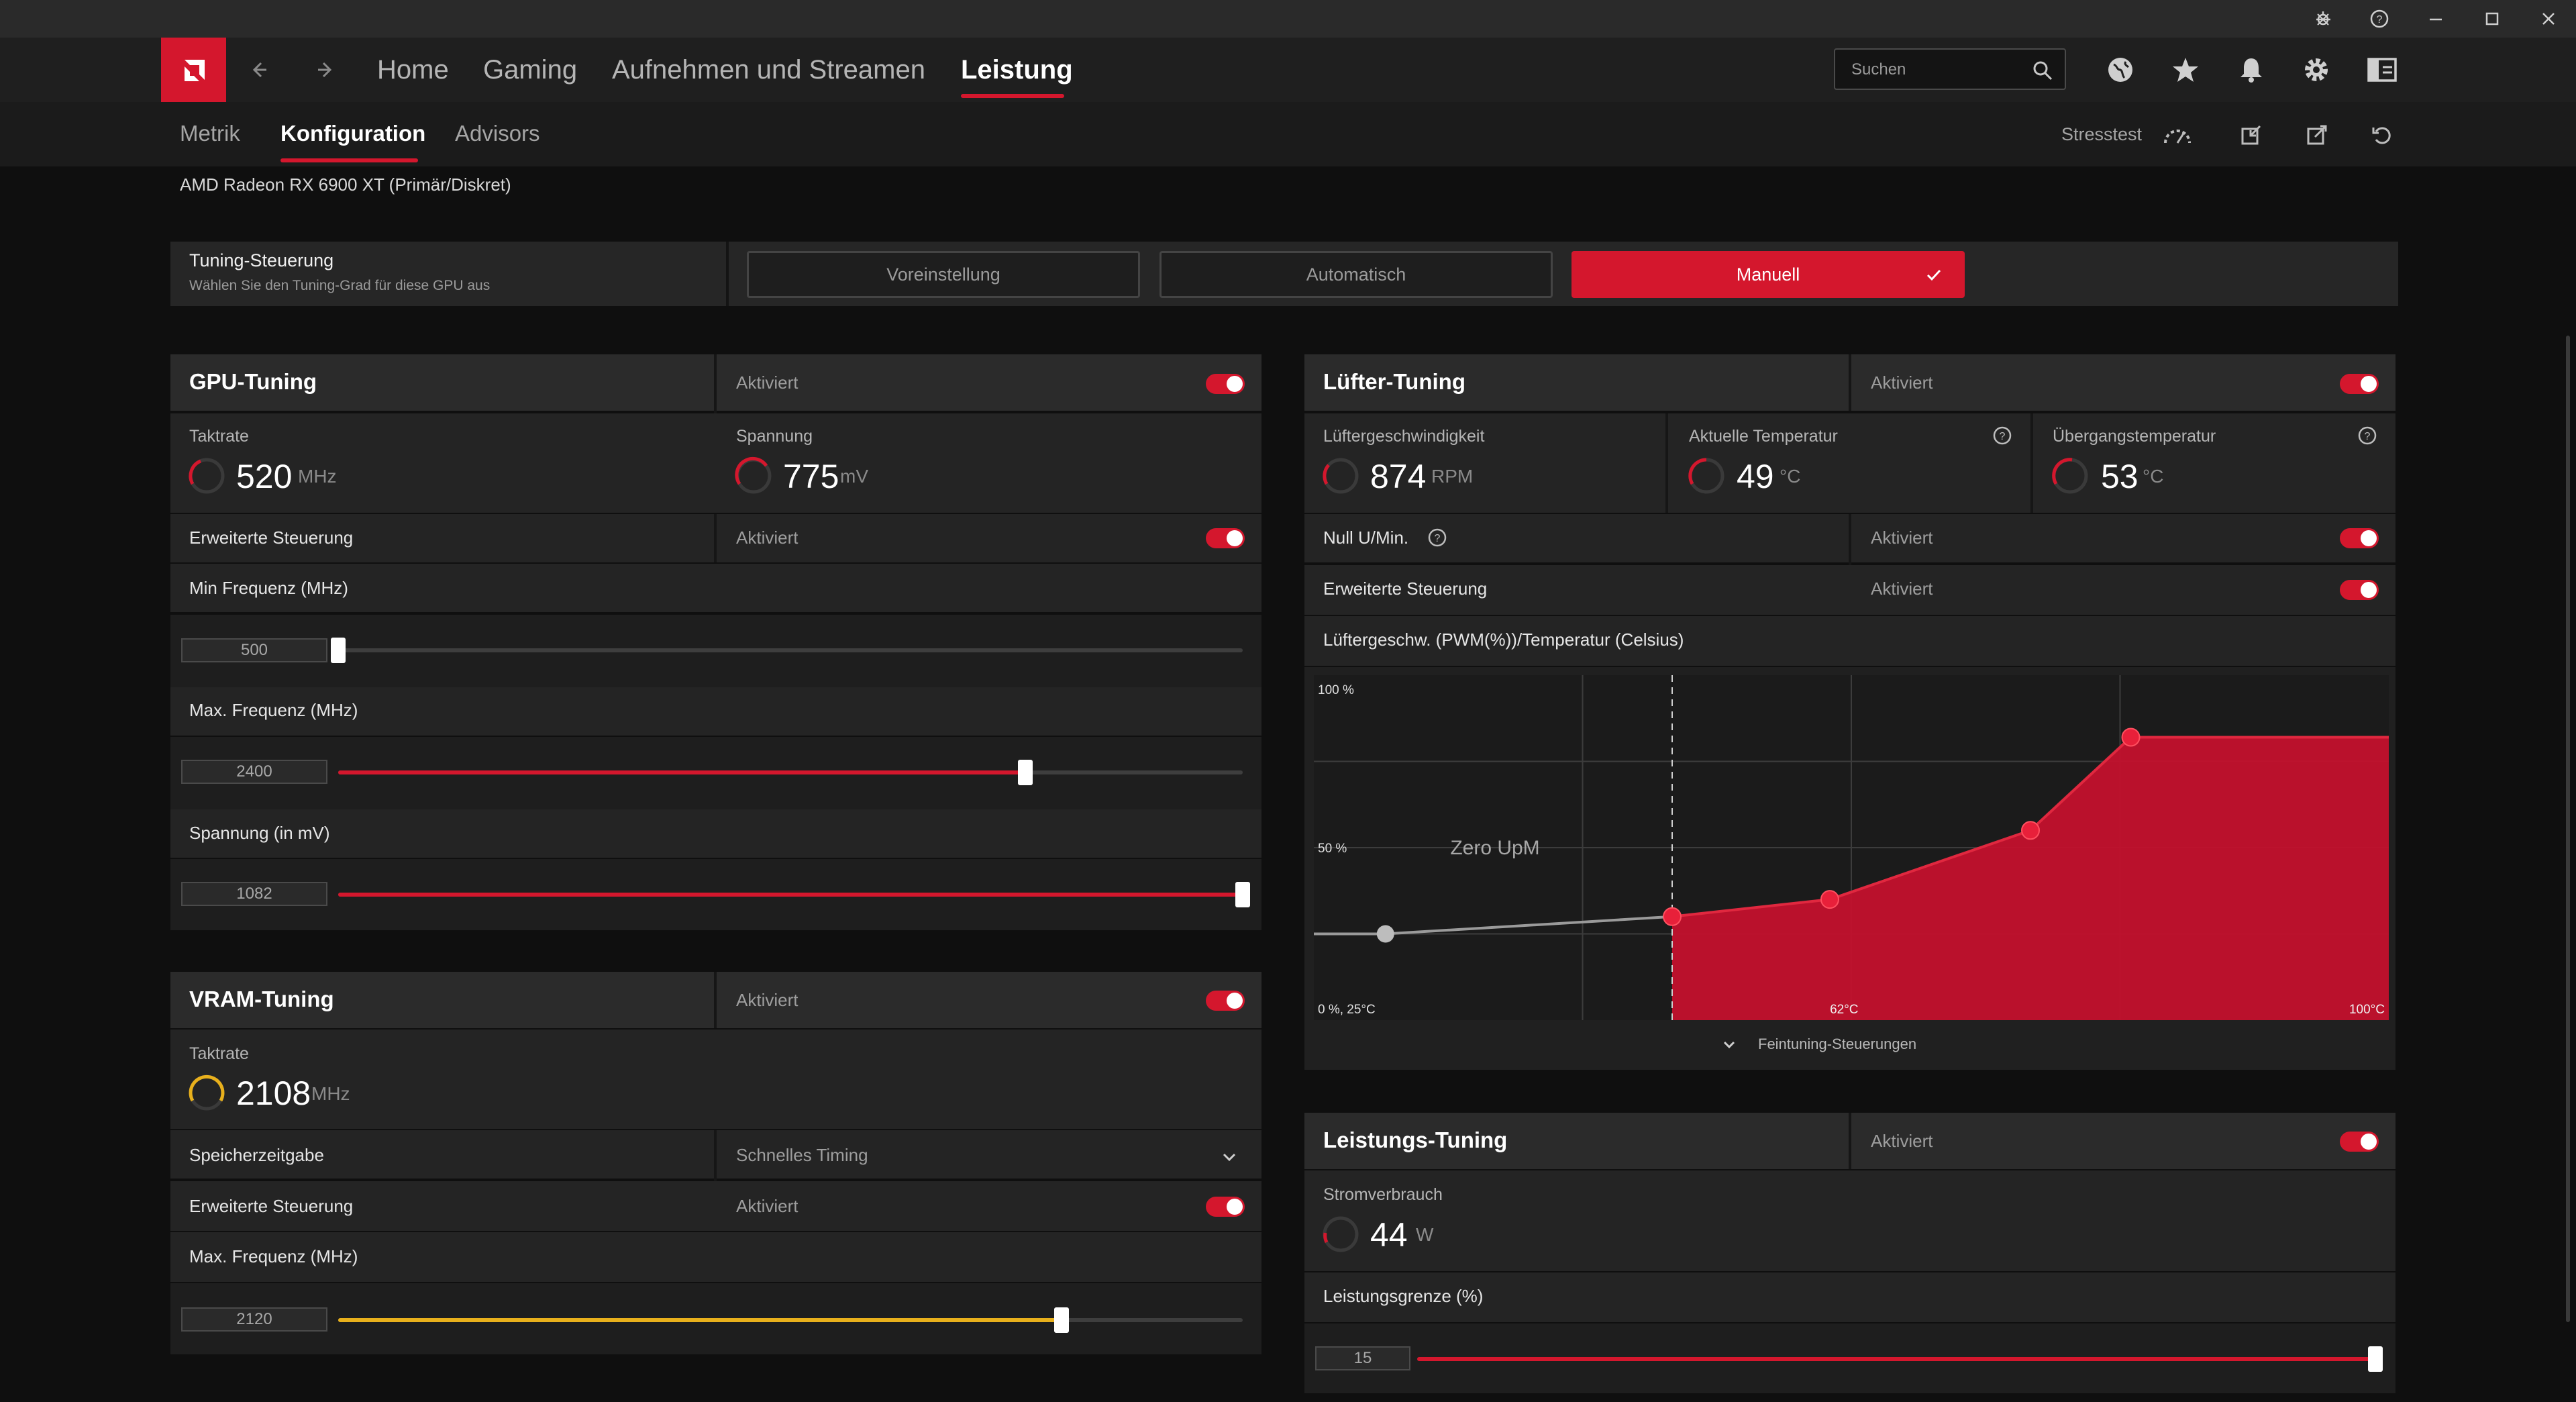 The image size is (2576, 1402). What do you see at coordinates (258, 70) in the screenshot?
I see `back-arrow-icon` at bounding box center [258, 70].